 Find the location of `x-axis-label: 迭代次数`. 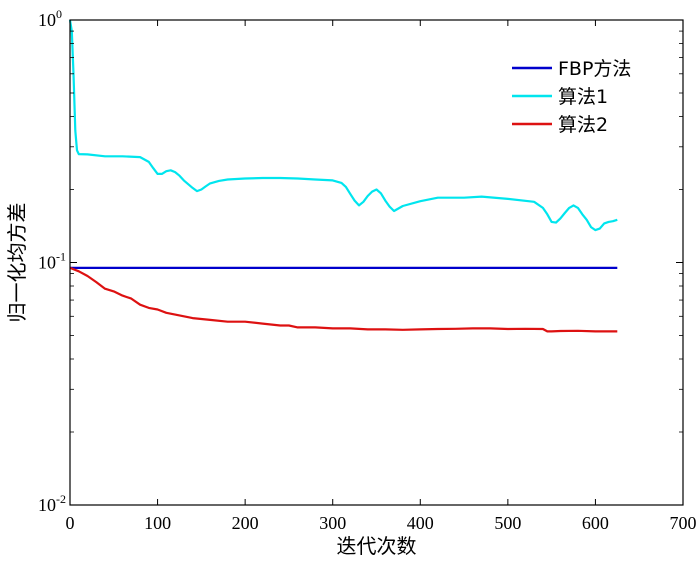

x-axis-label: 迭代次数 is located at coordinates (377, 546).